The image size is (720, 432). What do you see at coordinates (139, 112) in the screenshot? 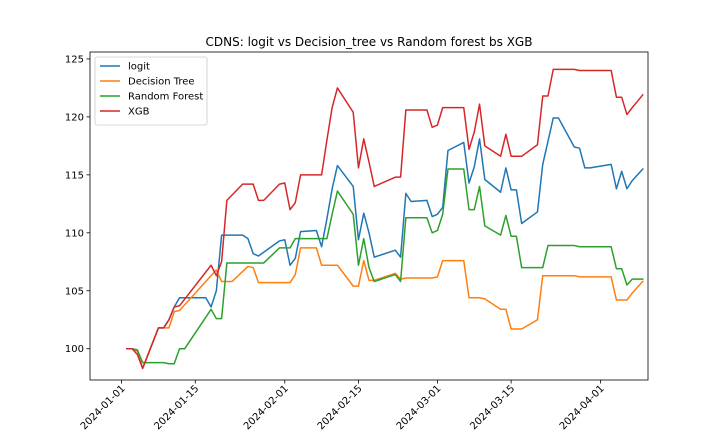
I see `legend-label: XGB` at bounding box center [139, 112].